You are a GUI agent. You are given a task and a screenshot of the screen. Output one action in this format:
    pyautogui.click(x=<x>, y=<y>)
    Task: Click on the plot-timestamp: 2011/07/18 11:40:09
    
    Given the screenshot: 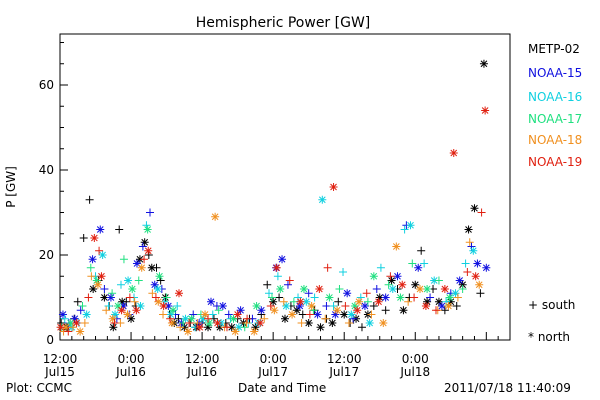 What is the action you would take?
    pyautogui.click(x=507, y=388)
    